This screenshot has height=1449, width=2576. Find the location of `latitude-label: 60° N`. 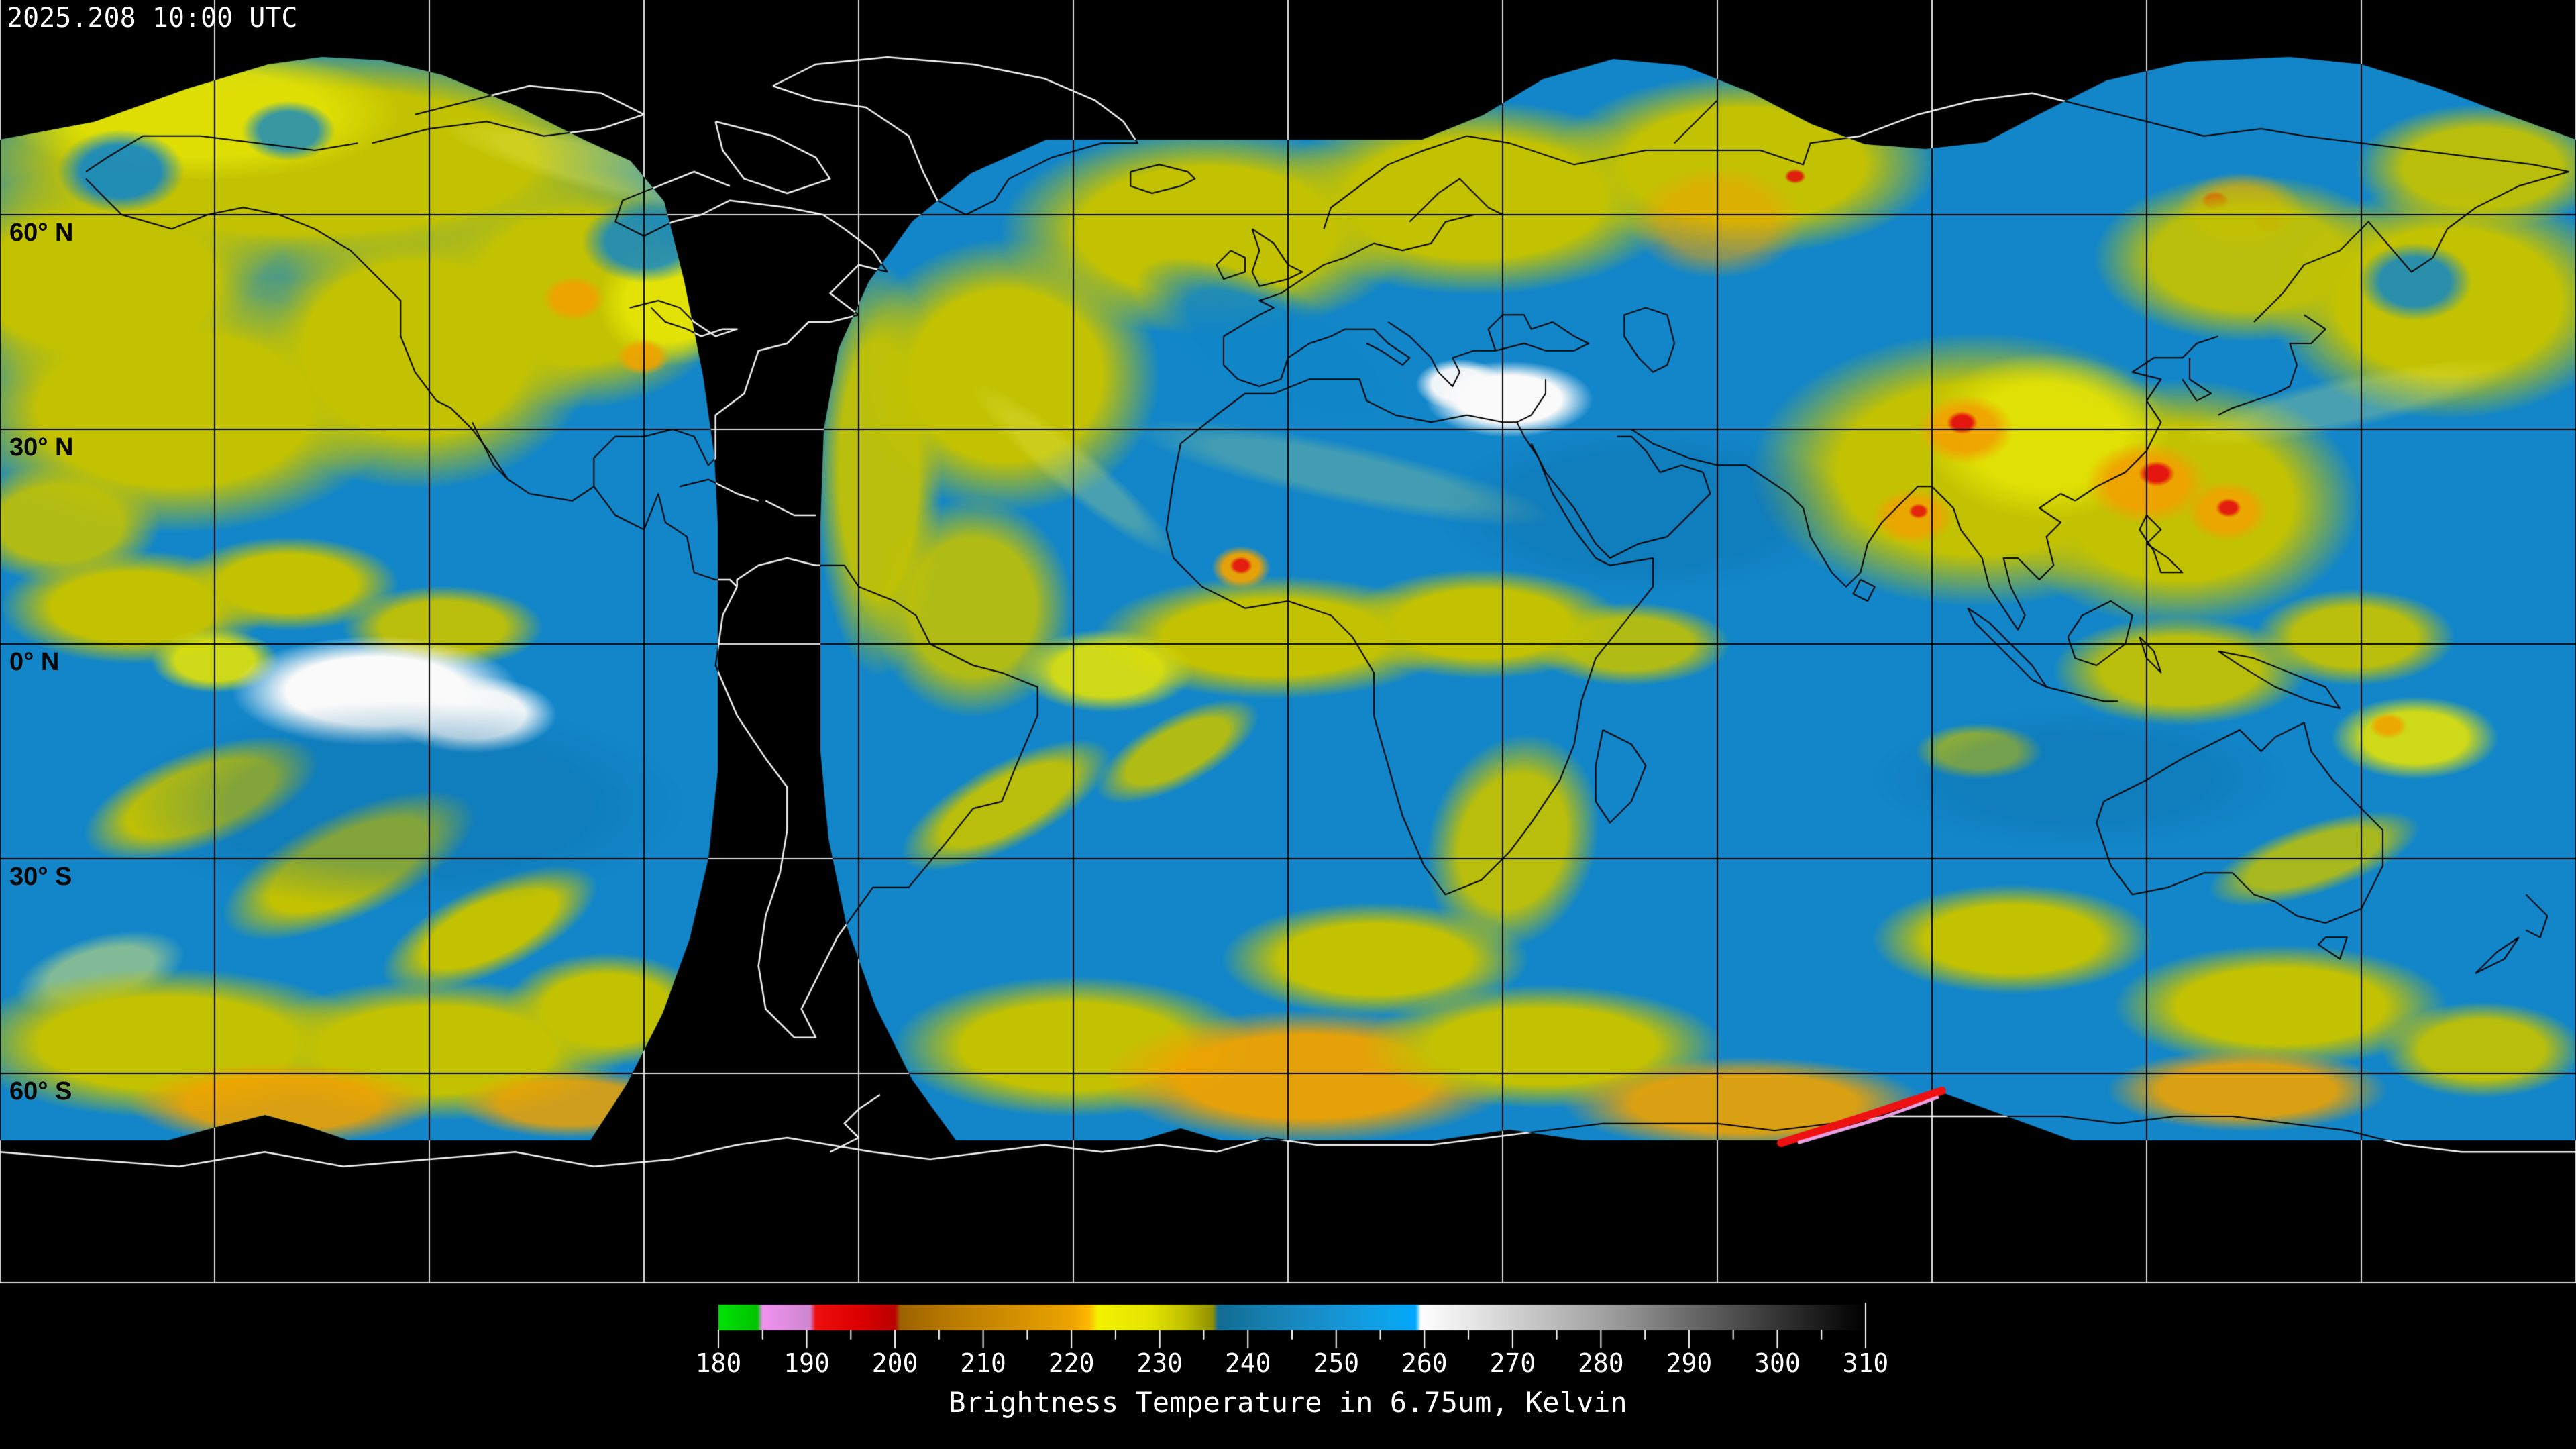

latitude-label: 60° N is located at coordinates (41, 233).